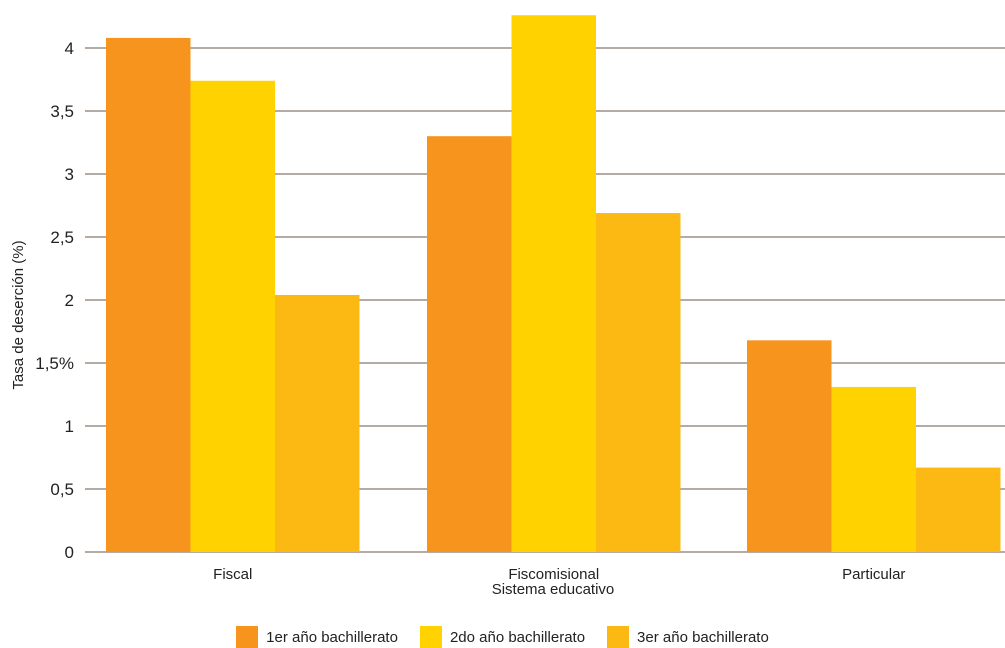  I want to click on x-category-label: Fiscomisional, so click(553, 574).